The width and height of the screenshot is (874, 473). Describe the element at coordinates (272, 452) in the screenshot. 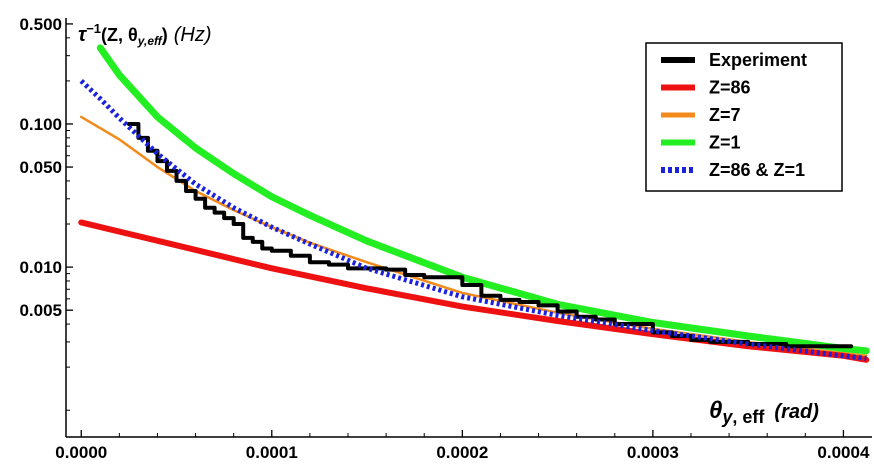

I see `x-tick-label: 0.0001` at that location.